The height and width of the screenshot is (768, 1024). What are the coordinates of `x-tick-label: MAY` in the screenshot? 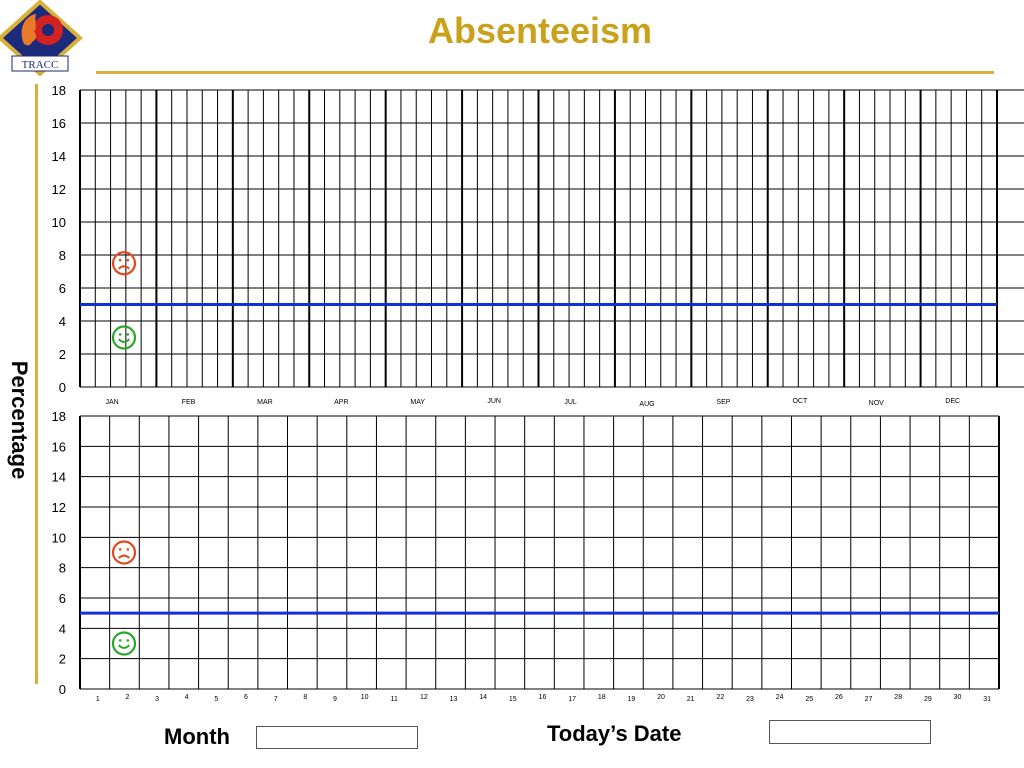 It's located at (417, 402).